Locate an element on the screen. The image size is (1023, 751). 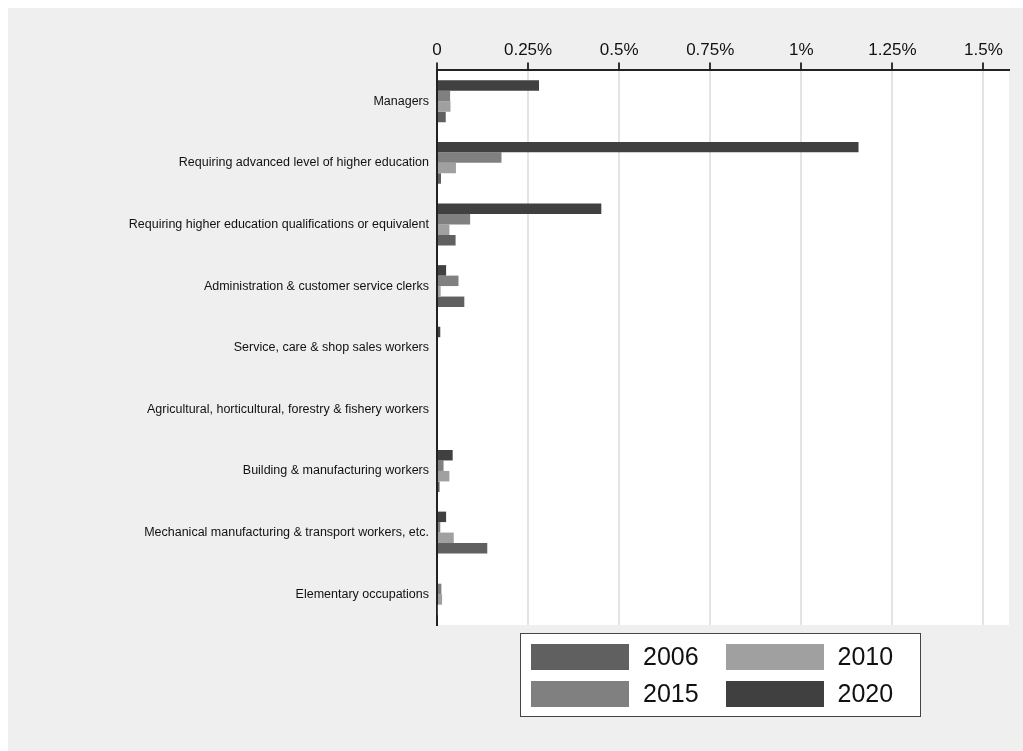
legend-label: 2006 is located at coordinates (671, 656).